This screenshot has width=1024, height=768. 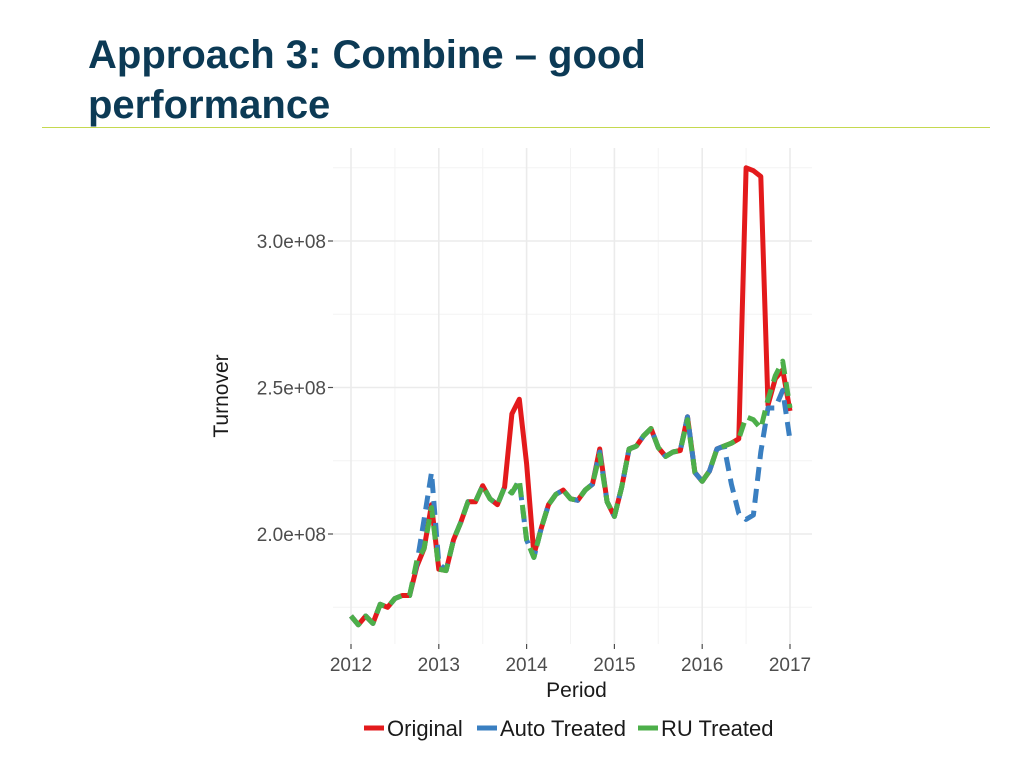 I want to click on x-tick-label: 2017, so click(x=790, y=665).